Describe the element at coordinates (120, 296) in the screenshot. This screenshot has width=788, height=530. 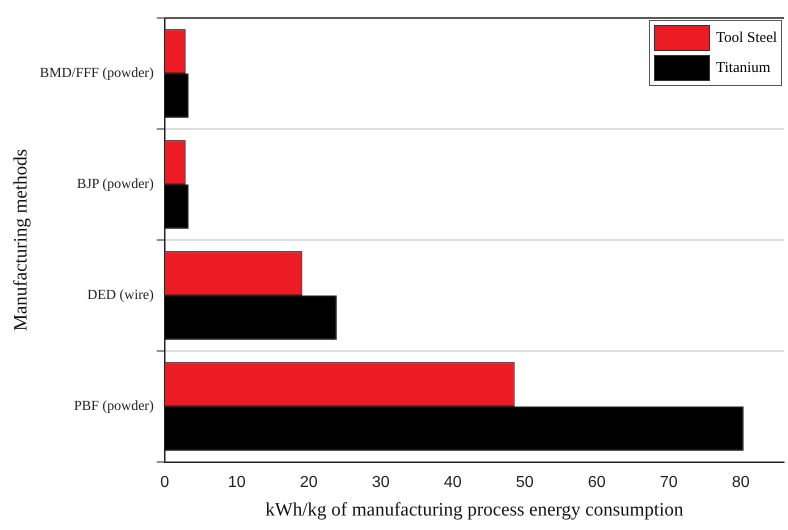
I see `y-tick-label: DED (wire)` at that location.